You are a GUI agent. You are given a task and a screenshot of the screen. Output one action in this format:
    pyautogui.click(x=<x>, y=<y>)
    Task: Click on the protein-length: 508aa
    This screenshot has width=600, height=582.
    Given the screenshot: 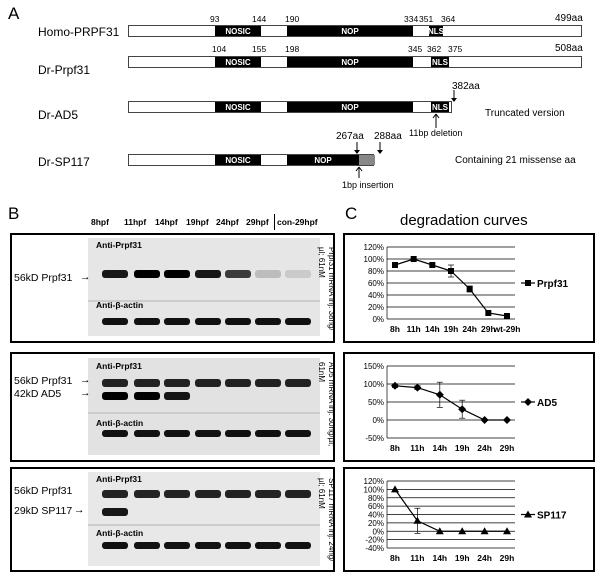 What is the action you would take?
    pyautogui.click(x=569, y=48)
    